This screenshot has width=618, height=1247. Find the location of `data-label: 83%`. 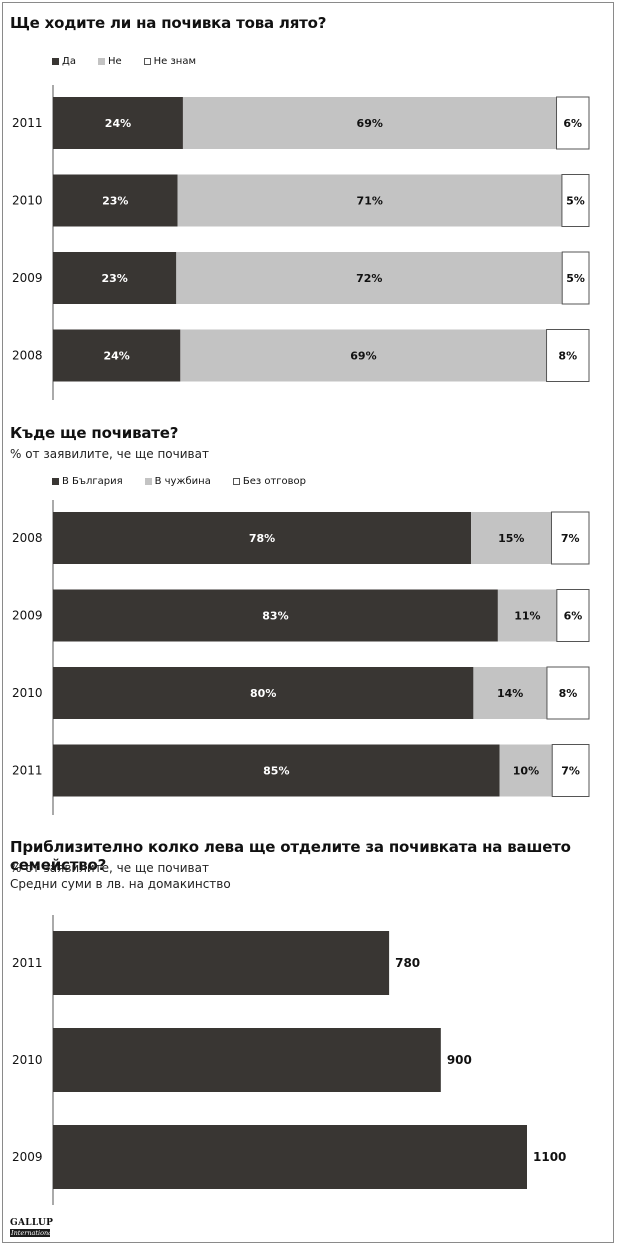

data-label: 83% is located at coordinates (275, 616).